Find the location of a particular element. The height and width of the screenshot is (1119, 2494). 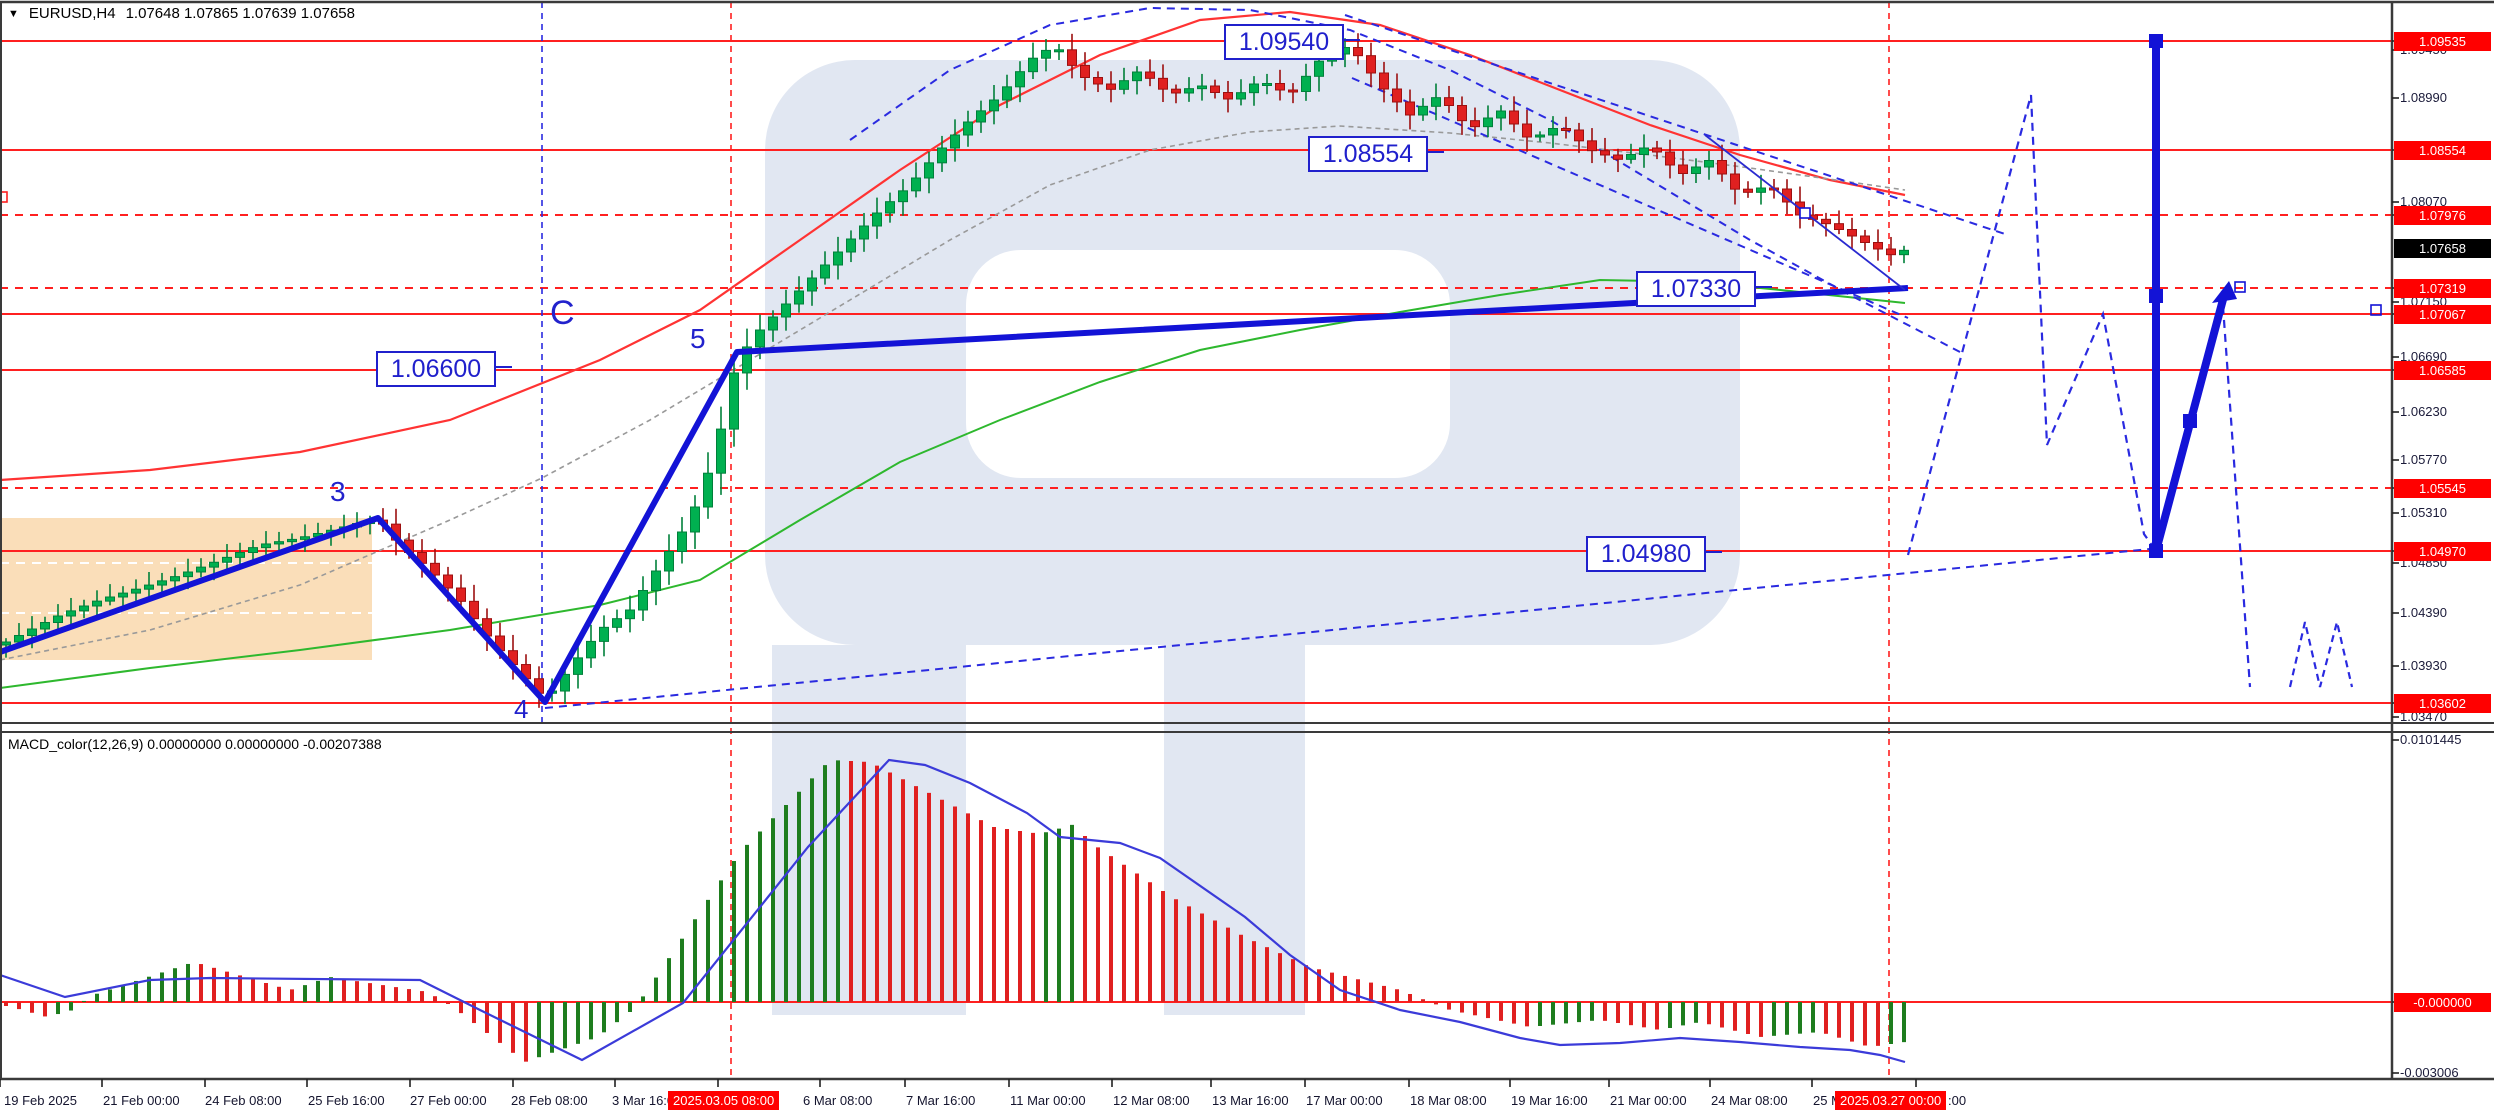

price-axis-label: 0.0101445 is located at coordinates (2431, 739).